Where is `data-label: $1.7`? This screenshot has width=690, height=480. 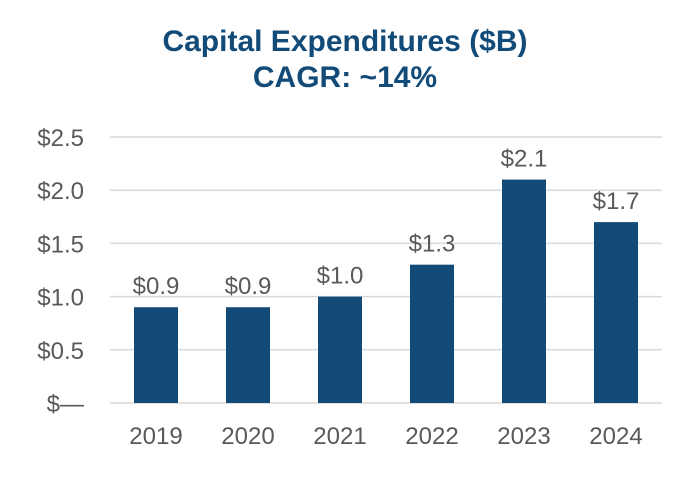 data-label: $1.7 is located at coordinates (616, 201).